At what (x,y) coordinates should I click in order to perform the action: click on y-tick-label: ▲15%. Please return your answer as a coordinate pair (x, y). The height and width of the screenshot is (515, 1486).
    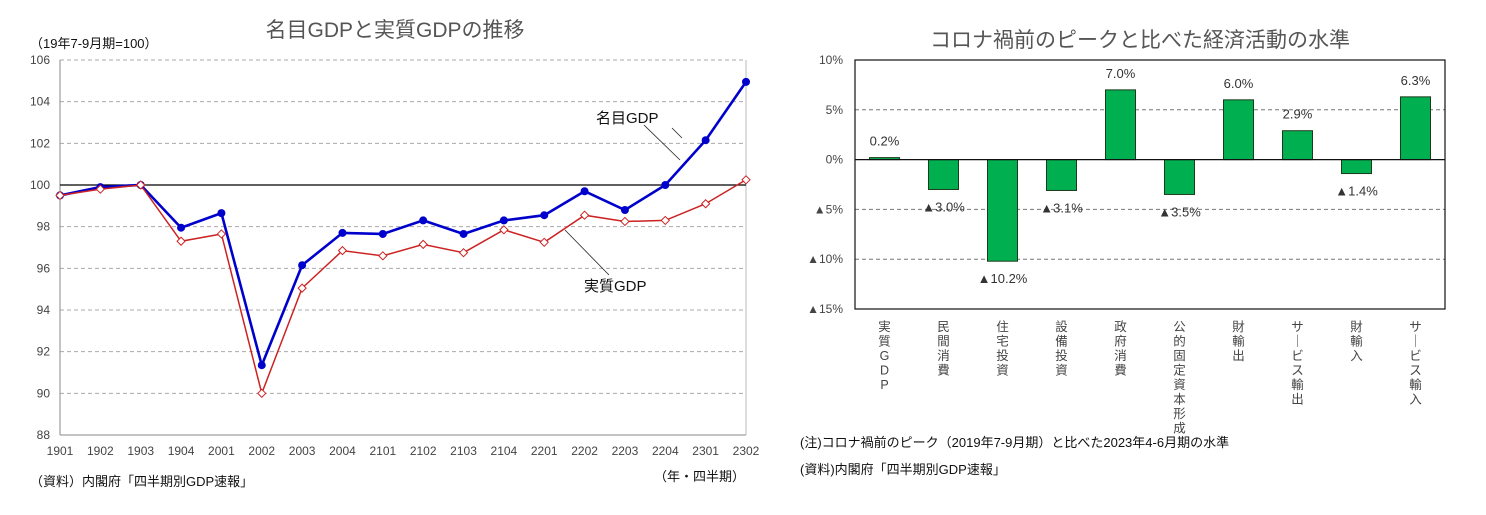
    Looking at the image, I should click on (825, 309).